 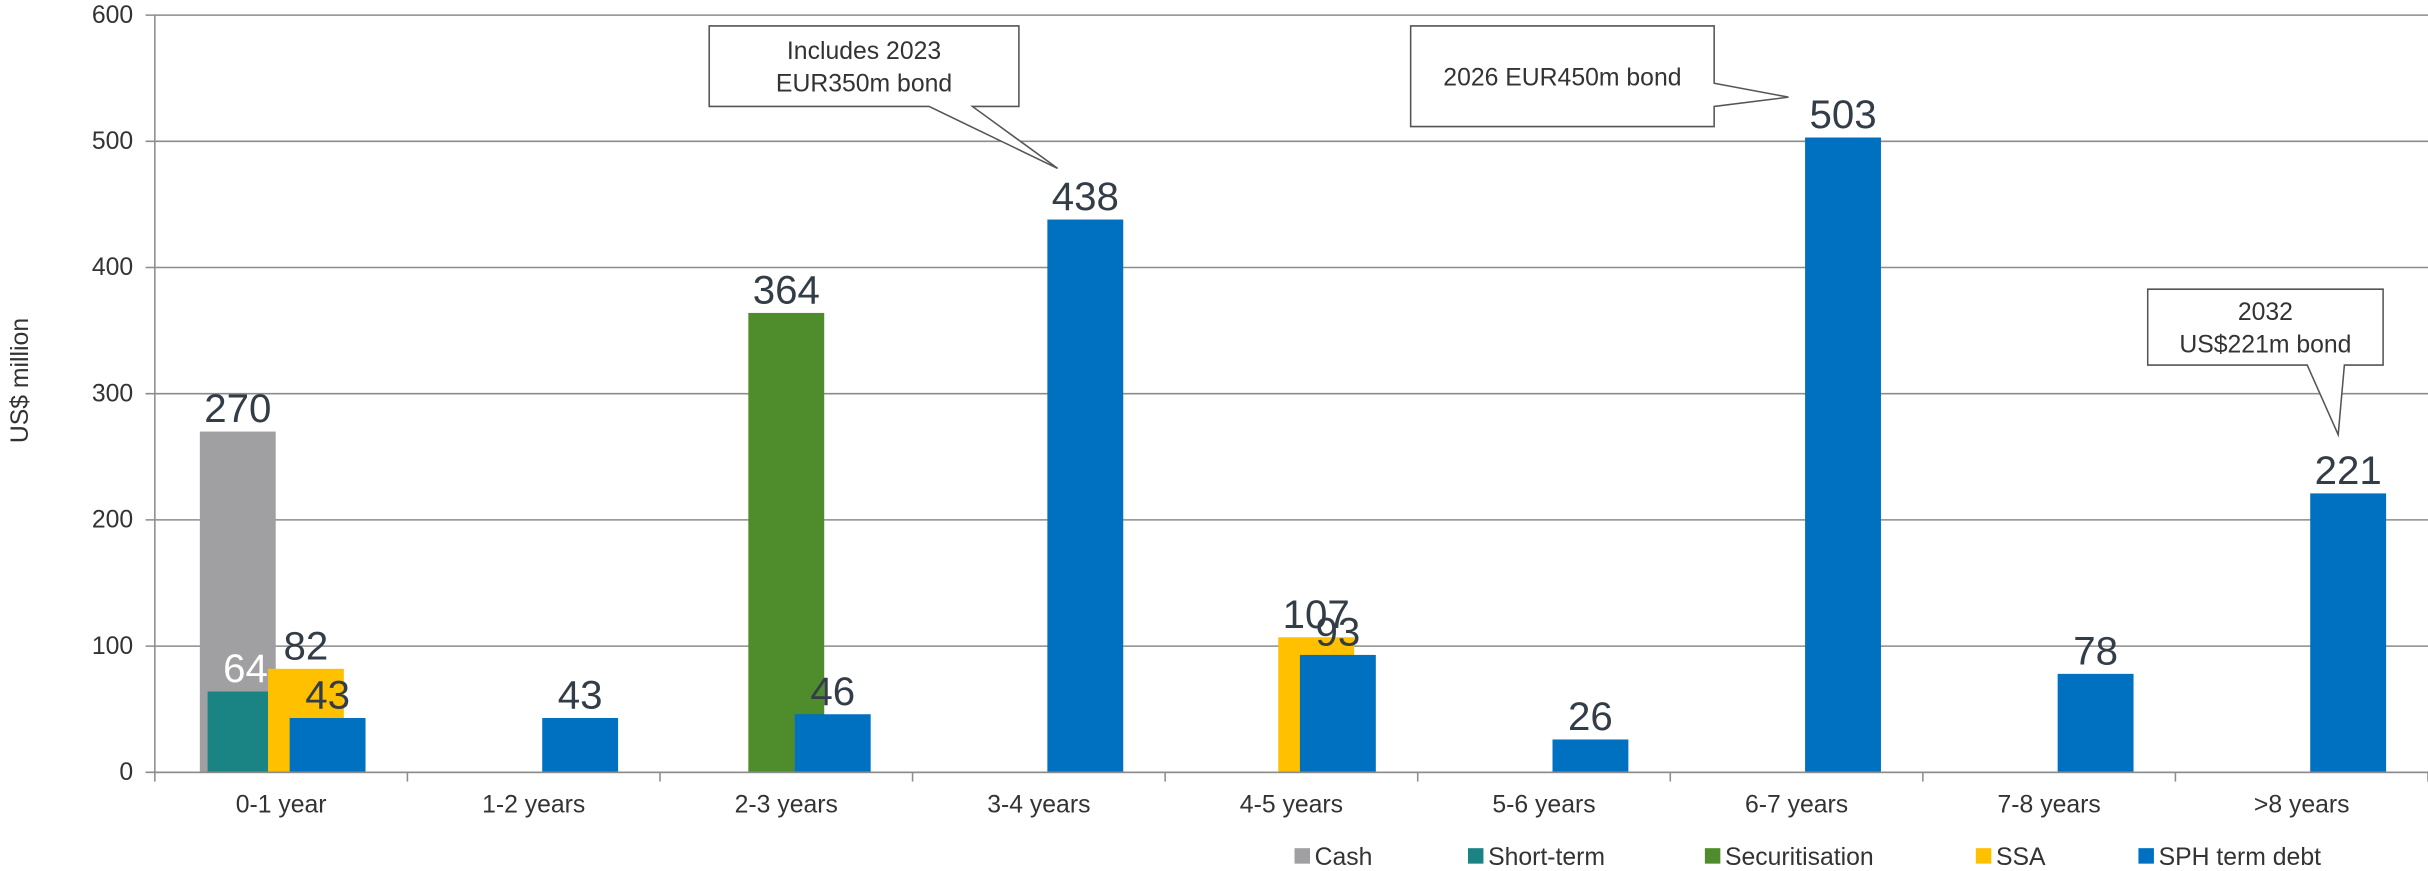 What do you see at coordinates (1085, 196) in the screenshot?
I see `data-label: 438` at bounding box center [1085, 196].